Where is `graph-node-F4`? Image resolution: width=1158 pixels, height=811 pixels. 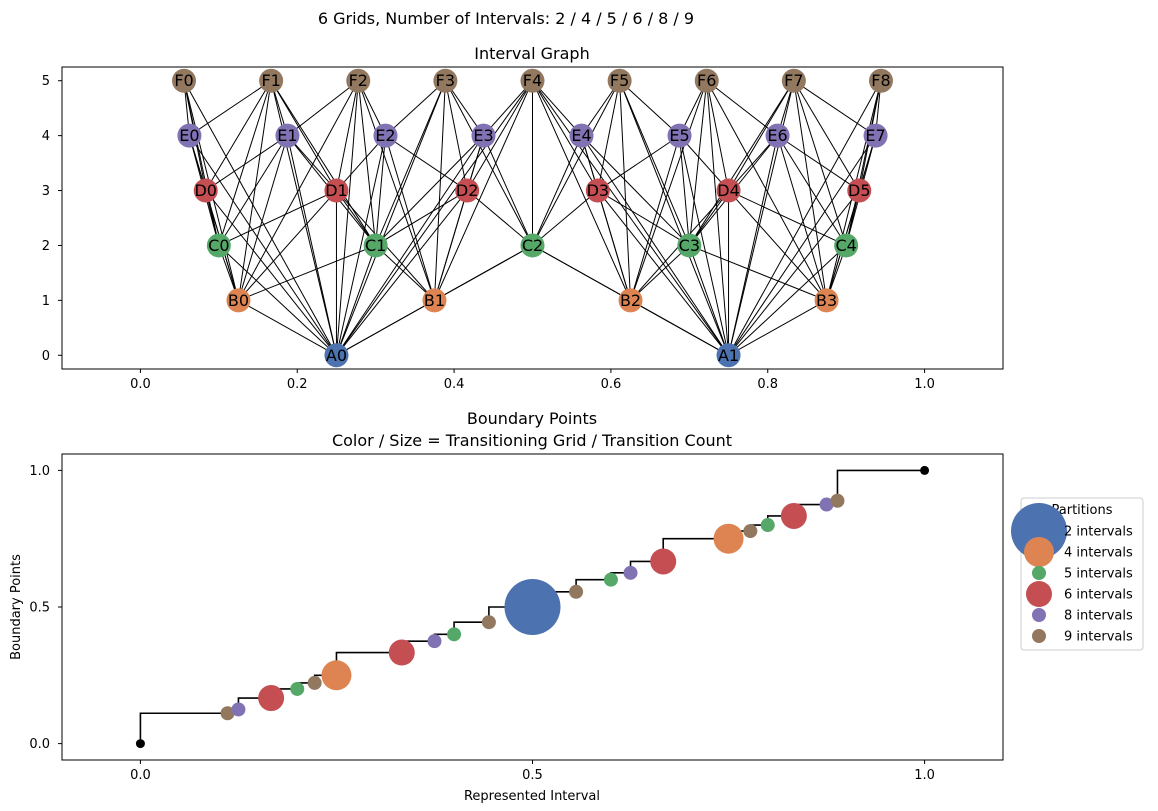 graph-node-F4 is located at coordinates (532, 80).